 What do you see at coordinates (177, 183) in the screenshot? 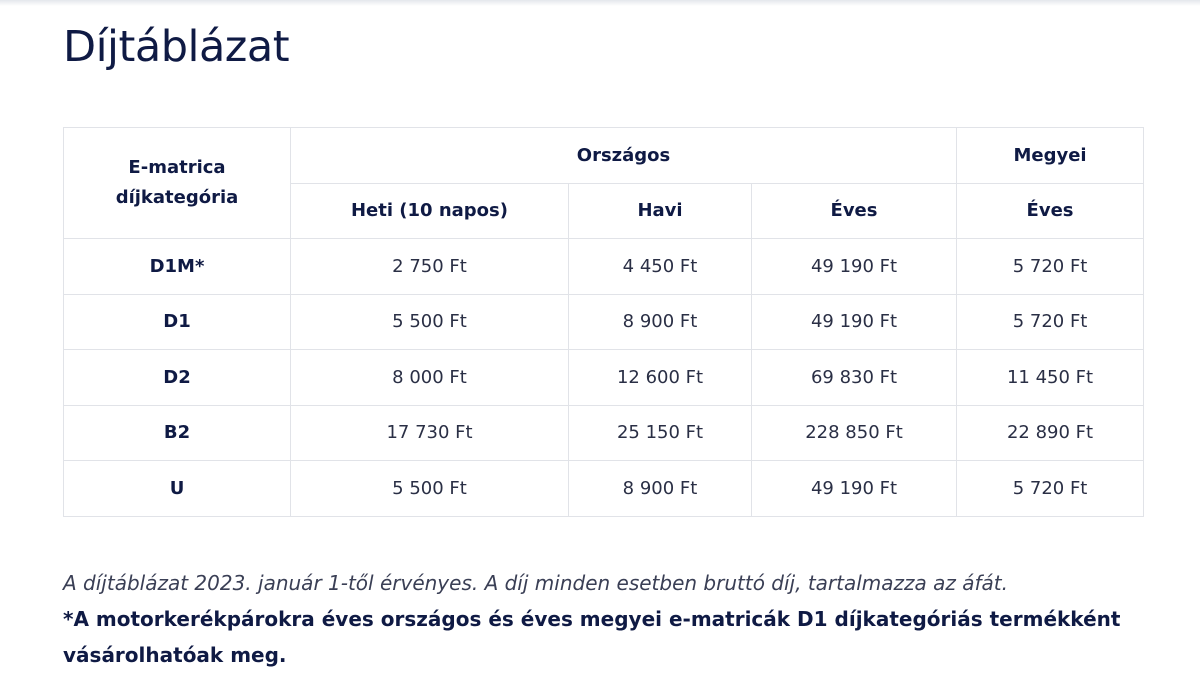
I see `category-header: E-matrica díjkategória` at bounding box center [177, 183].